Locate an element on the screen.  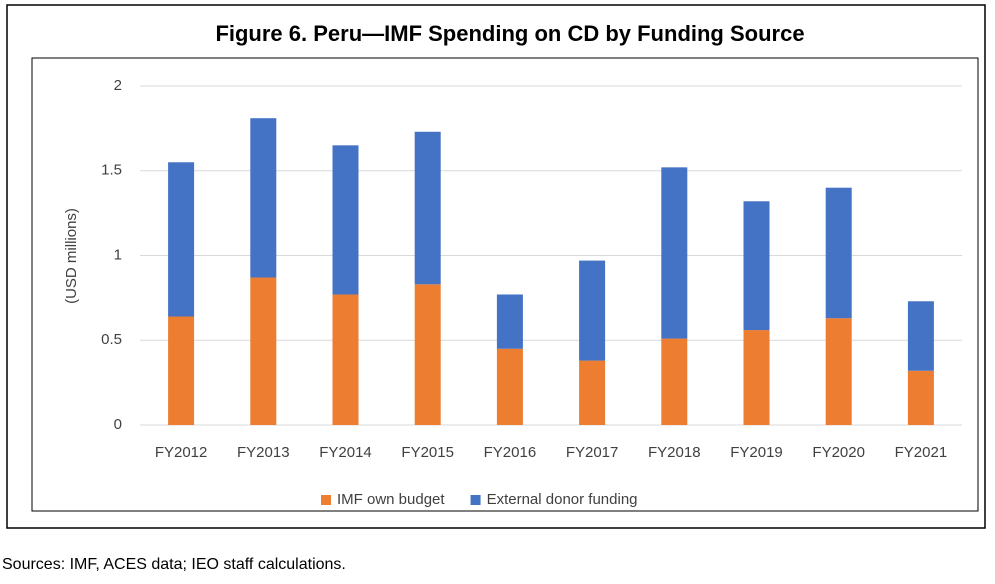
y-tick-label: 0.5 is located at coordinates (111, 339).